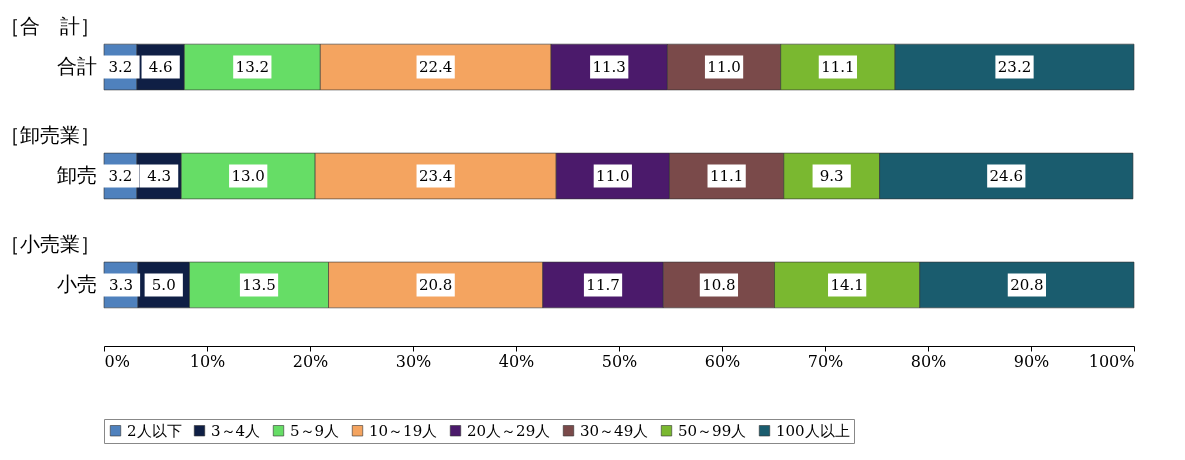  Describe the element at coordinates (207, 361) in the screenshot. I see `x-tick-label: 10%` at that location.